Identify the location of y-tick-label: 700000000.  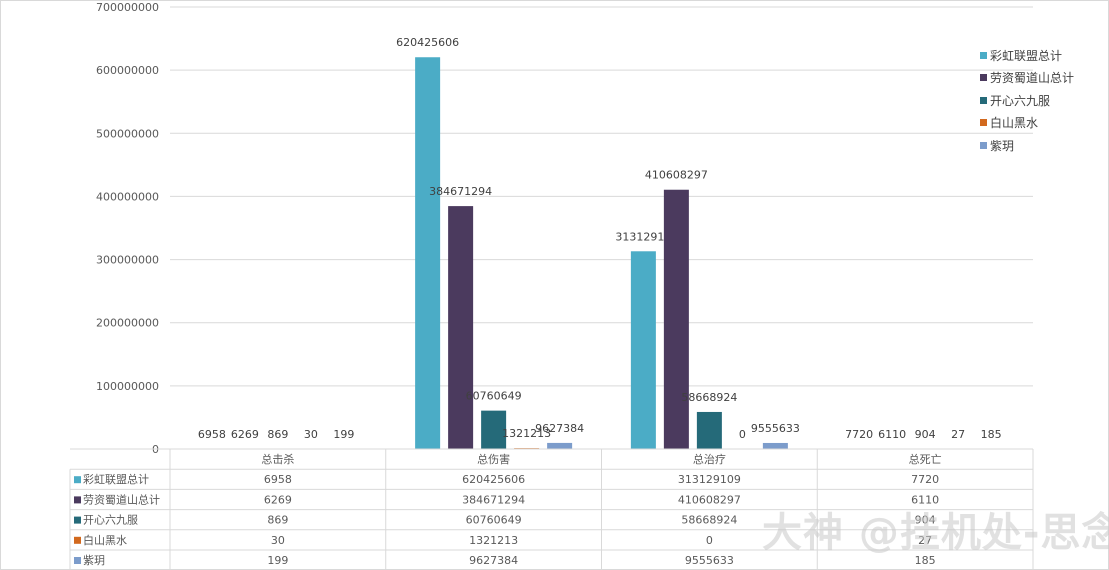
(127, 7).